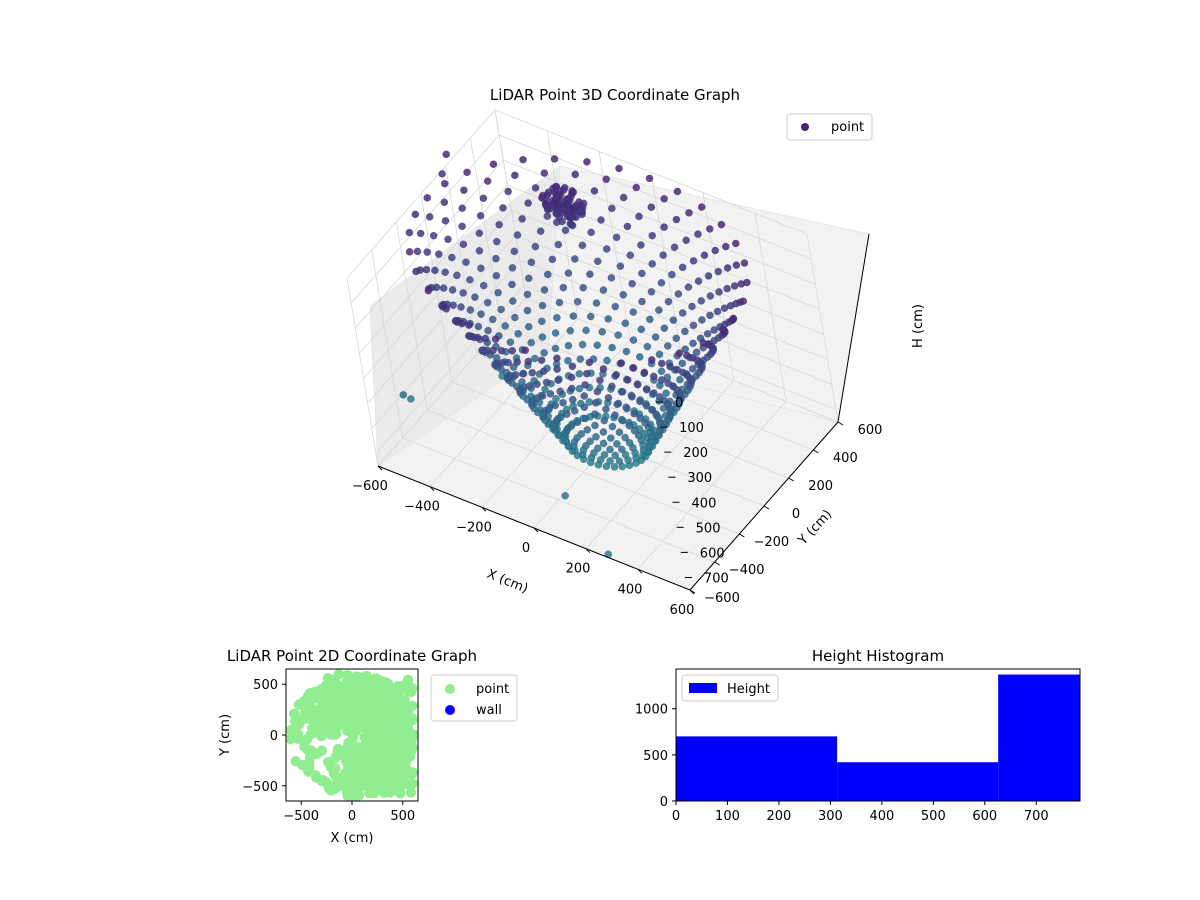  What do you see at coordinates (615, 95) in the screenshot?
I see `chart-3d-title: LiDAR Point 3D Coordinate Graph` at bounding box center [615, 95].